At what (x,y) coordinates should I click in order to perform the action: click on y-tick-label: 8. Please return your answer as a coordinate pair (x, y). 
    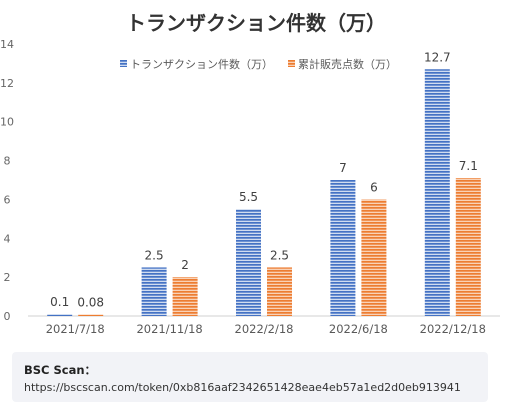
    Looking at the image, I should click on (7, 161).